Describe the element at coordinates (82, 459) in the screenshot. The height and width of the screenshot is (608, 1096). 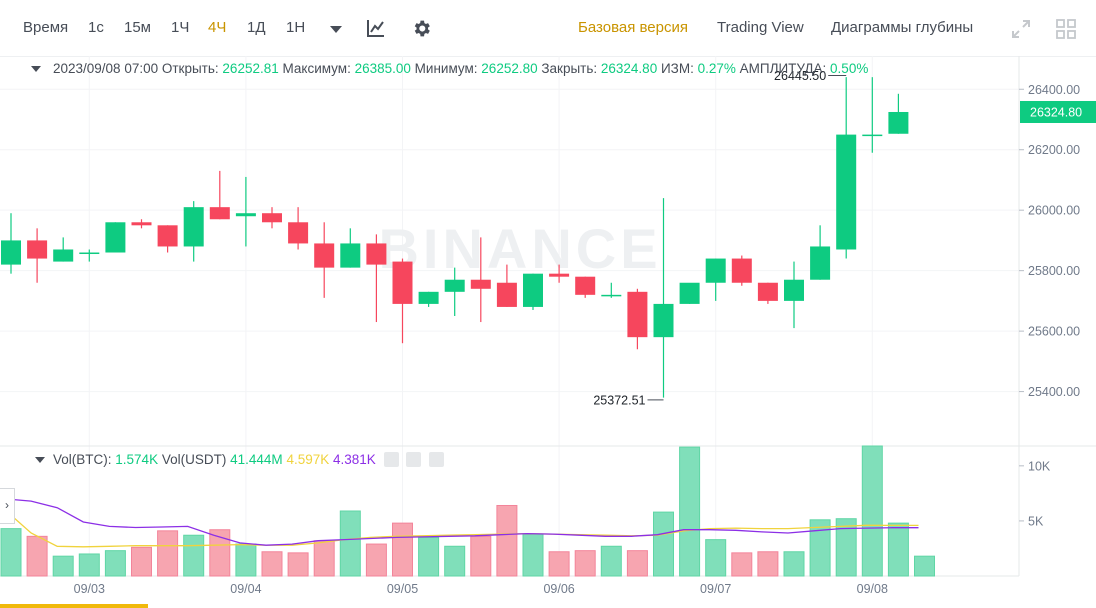
I see `vol-btc-label: Vol(BTC):` at that location.